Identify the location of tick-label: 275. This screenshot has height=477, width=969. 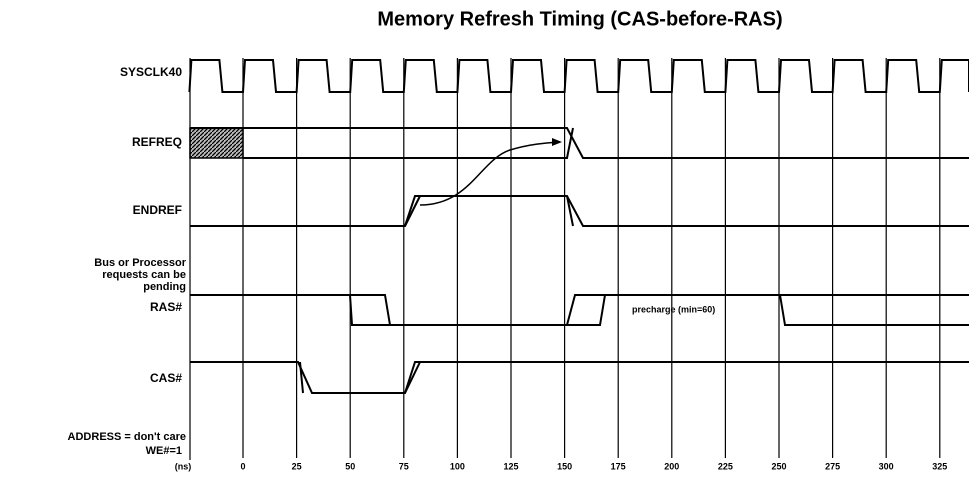
(832, 466).